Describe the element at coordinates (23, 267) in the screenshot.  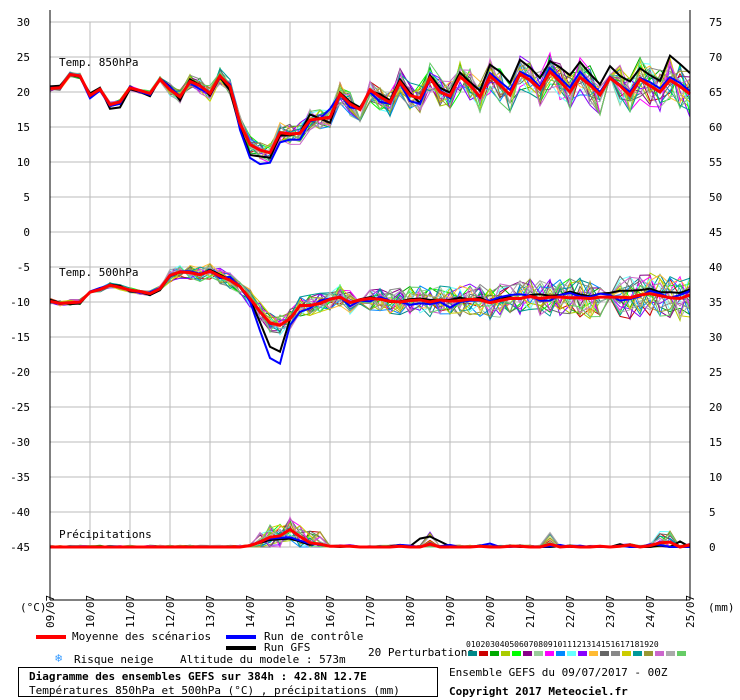
I see `y-left-tick-label: -5` at that location.